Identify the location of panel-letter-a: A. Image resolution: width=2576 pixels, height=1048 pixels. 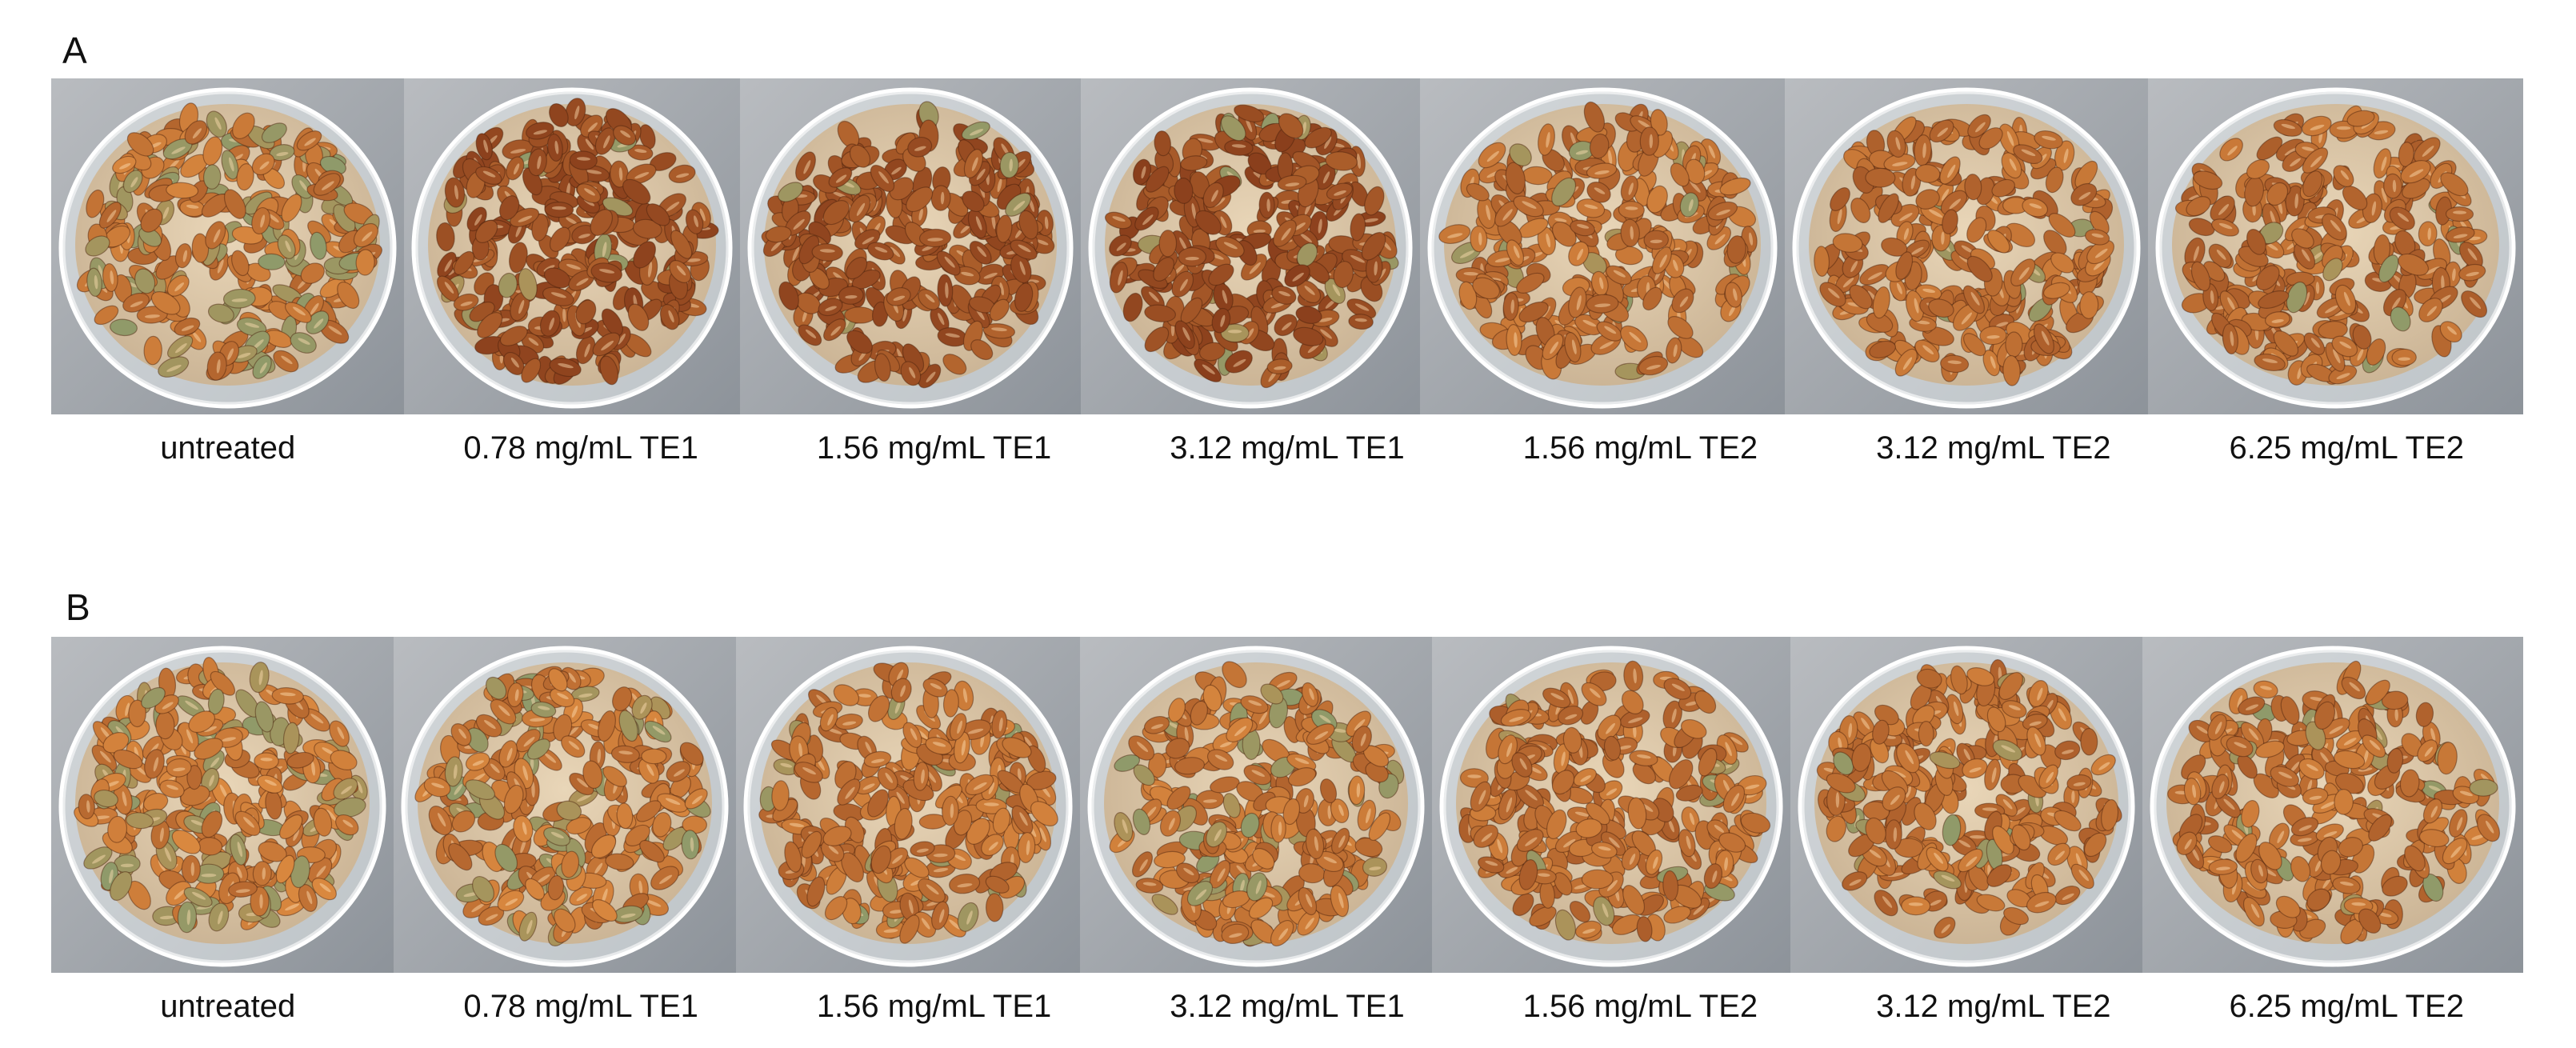
(74, 50).